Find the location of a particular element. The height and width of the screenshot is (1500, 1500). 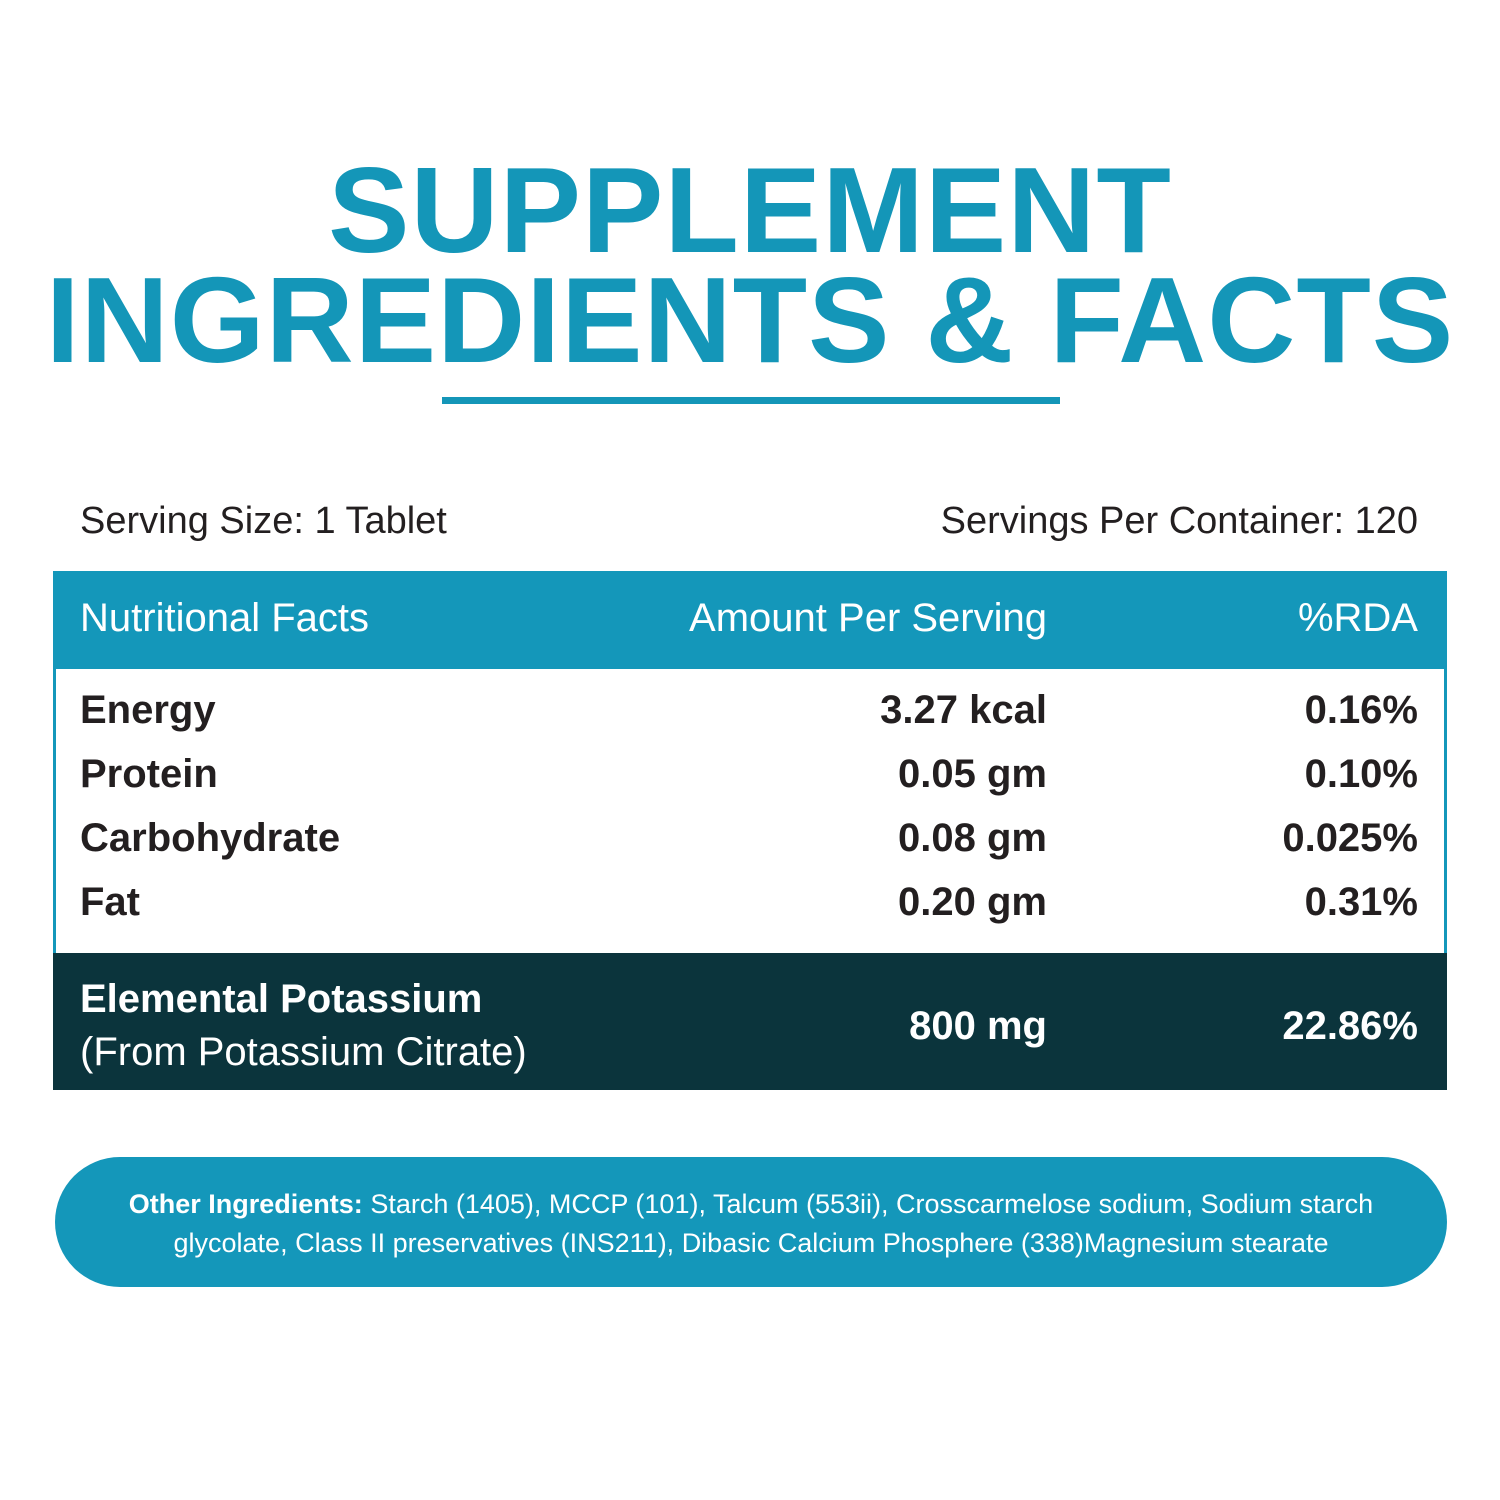

table-cell: 0.025% is located at coordinates (1350, 838).